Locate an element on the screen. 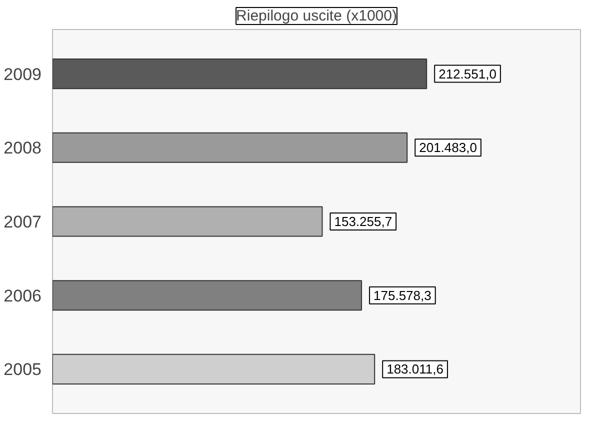  data-label: 175.578,3 is located at coordinates (403, 295).